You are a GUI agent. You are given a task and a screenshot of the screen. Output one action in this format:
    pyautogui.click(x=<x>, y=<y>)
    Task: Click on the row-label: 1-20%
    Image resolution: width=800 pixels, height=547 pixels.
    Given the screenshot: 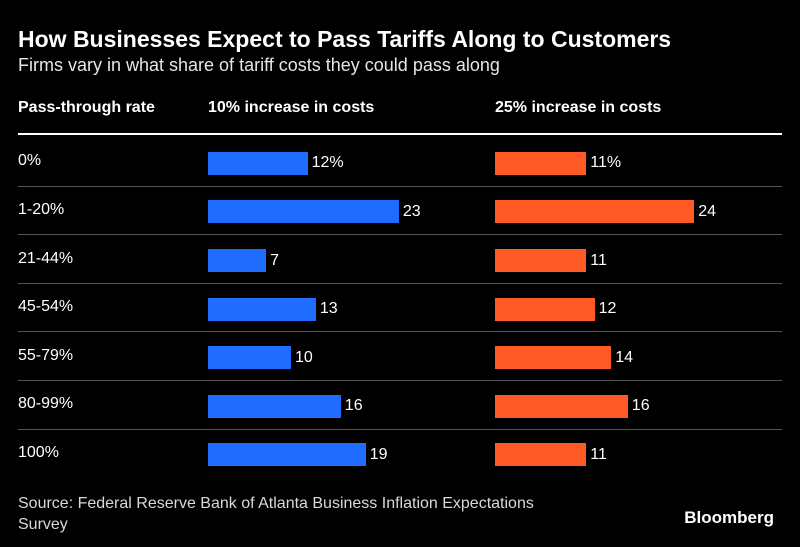 What is the action you would take?
    pyautogui.click(x=41, y=209)
    